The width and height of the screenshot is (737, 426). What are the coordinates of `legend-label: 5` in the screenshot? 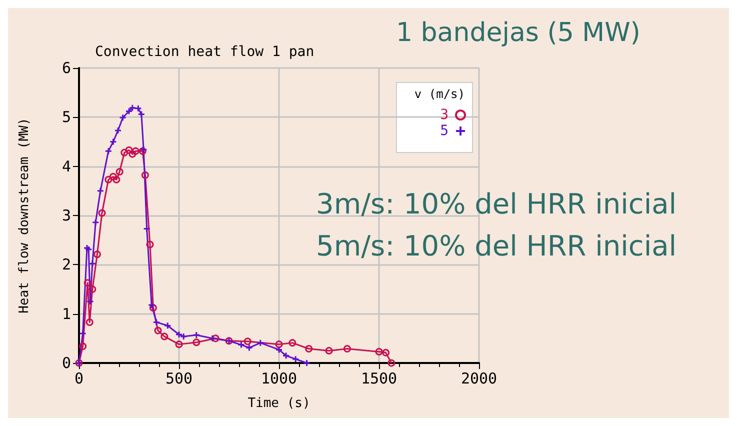 It's located at (444, 131).